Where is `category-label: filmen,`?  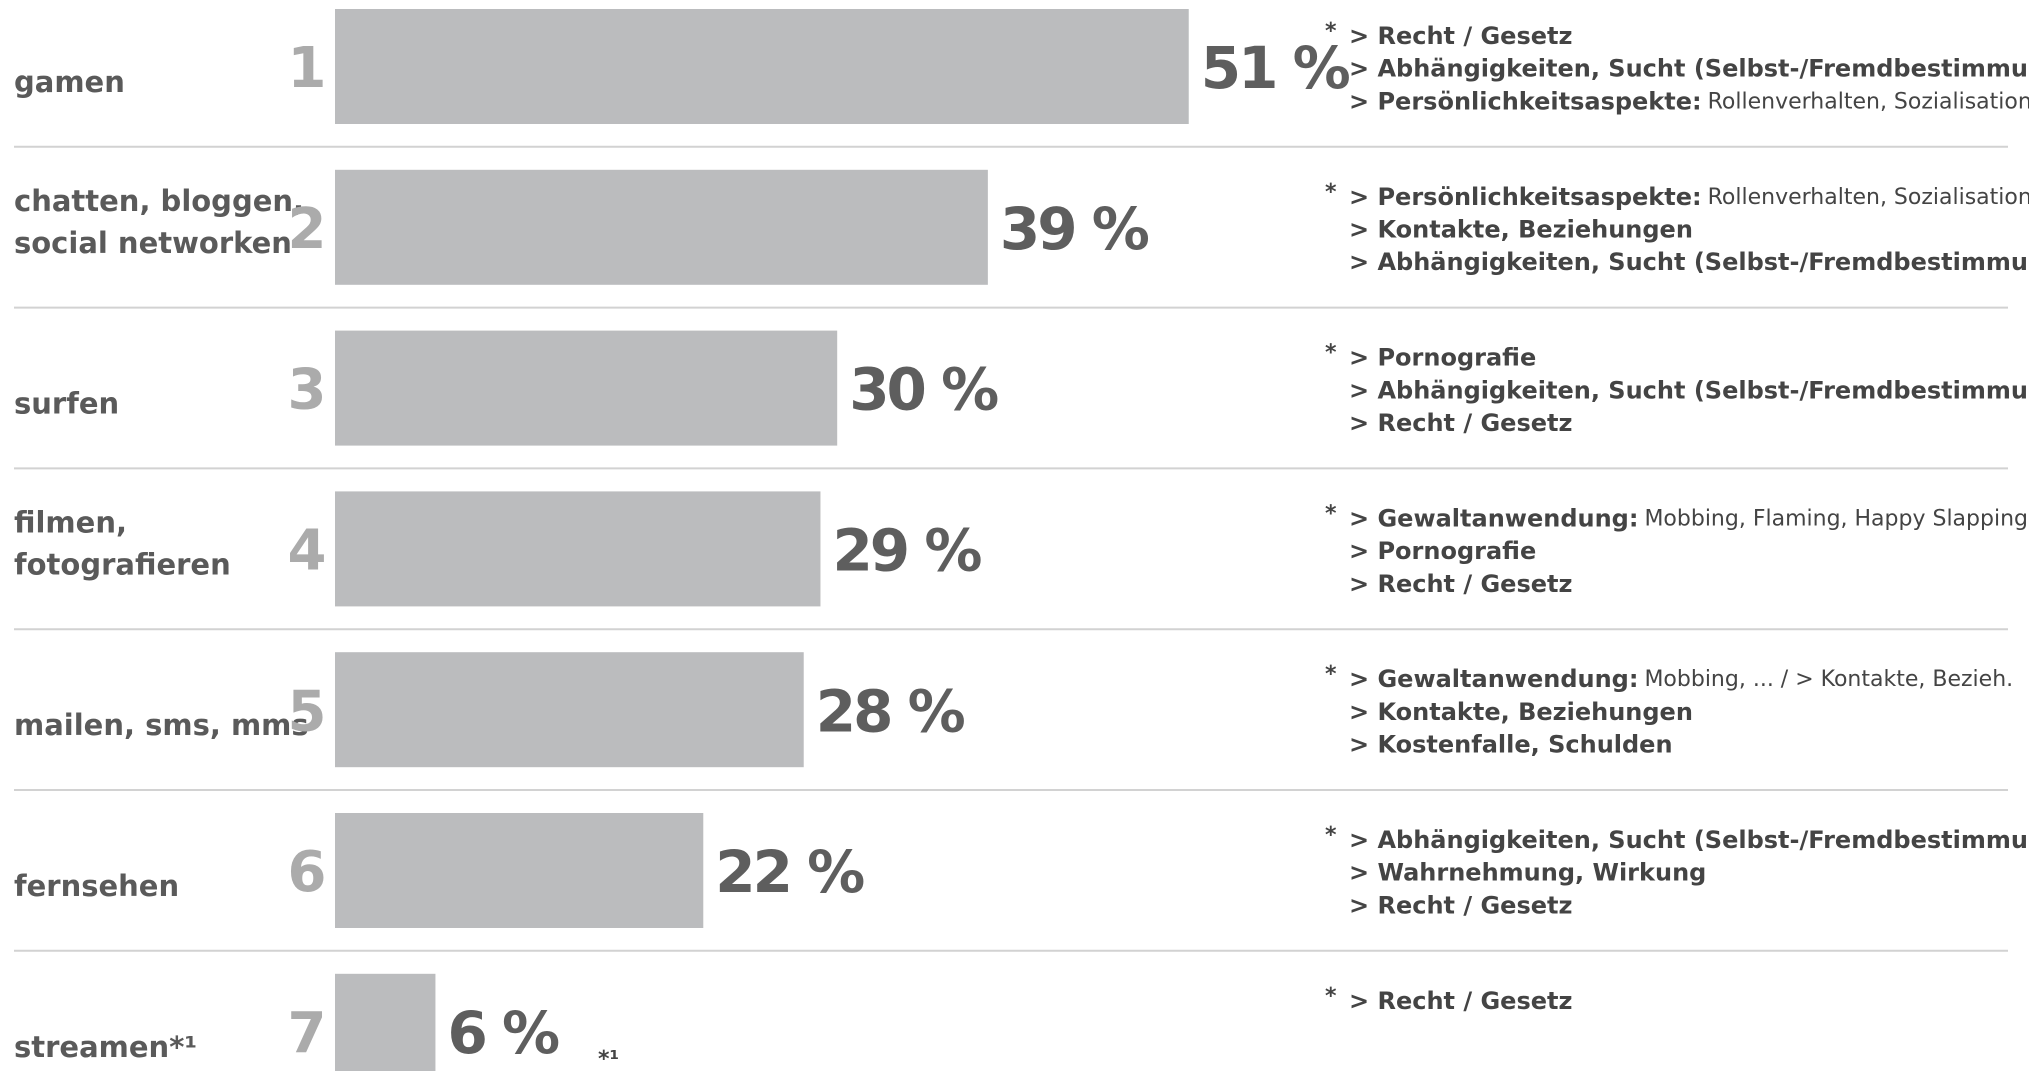 category-label: filmen, is located at coordinates (70, 522).